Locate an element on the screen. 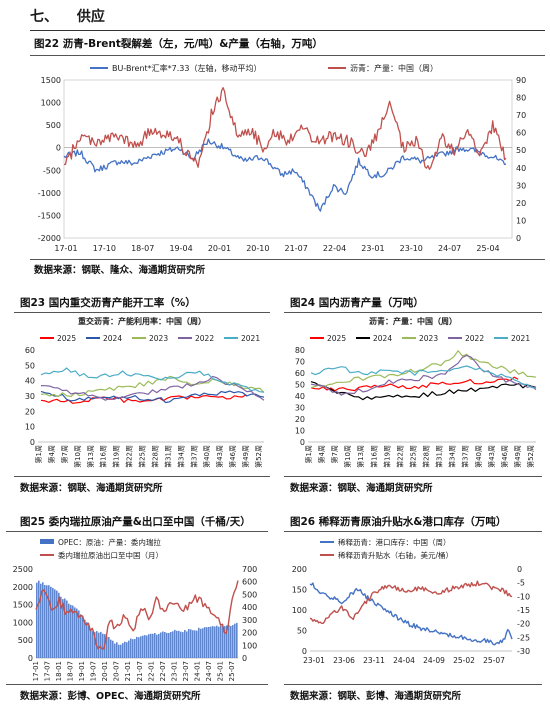 This screenshot has height=710, width=550. fig22-right-axis-tick-label: 10 is located at coordinates (521, 220).